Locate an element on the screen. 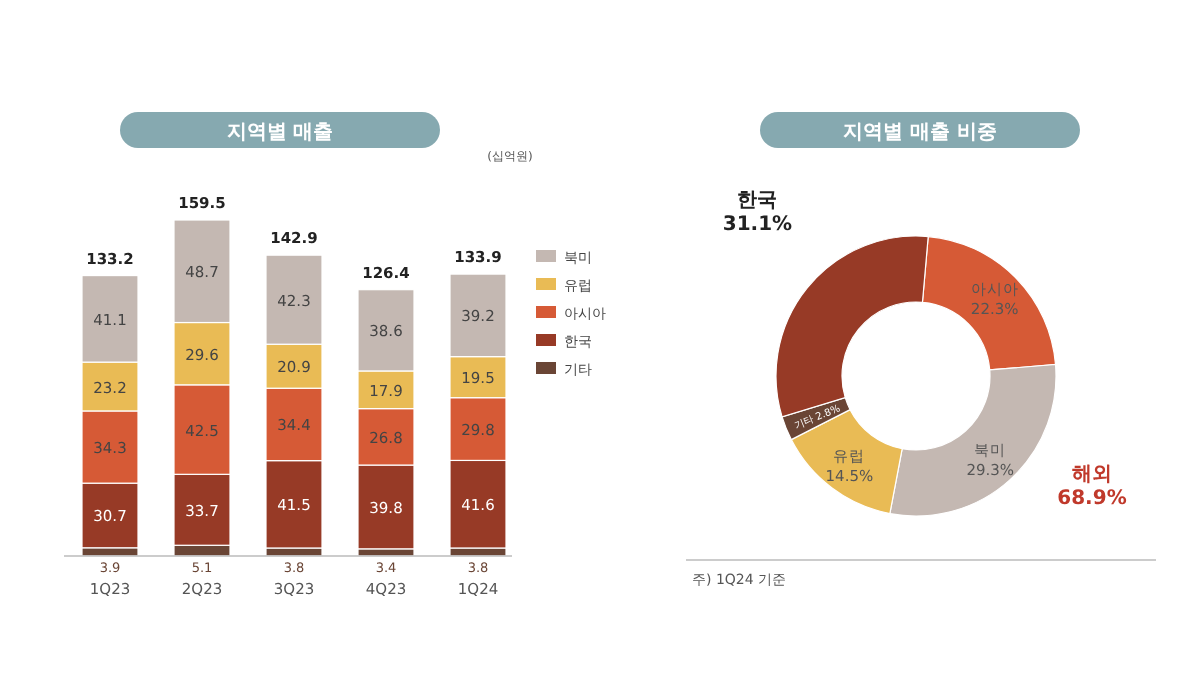  chart-title: 지역별 매출 is located at coordinates (280, 133).